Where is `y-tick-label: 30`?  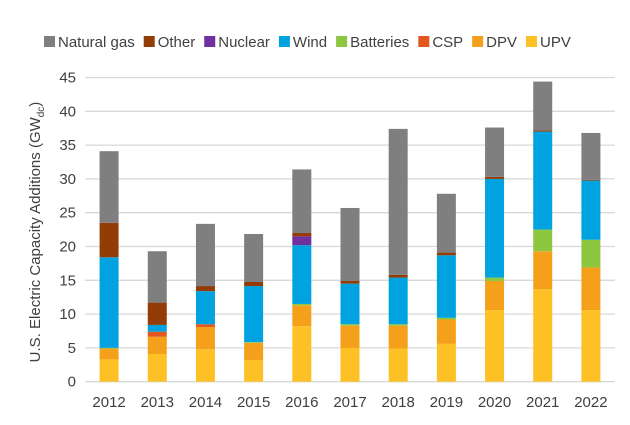 y-tick-label: 30 is located at coordinates (67, 179).